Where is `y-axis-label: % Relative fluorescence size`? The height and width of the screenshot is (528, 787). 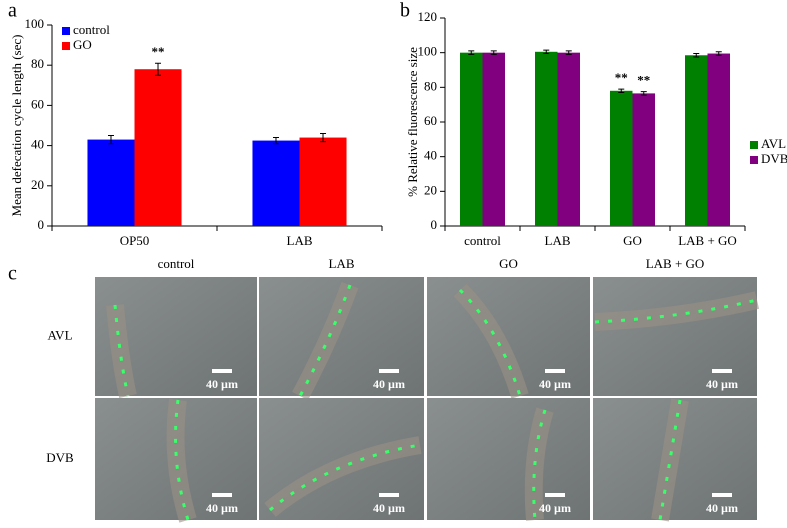
y-axis-label: % Relative fluorescence size is located at coordinates (412, 122).